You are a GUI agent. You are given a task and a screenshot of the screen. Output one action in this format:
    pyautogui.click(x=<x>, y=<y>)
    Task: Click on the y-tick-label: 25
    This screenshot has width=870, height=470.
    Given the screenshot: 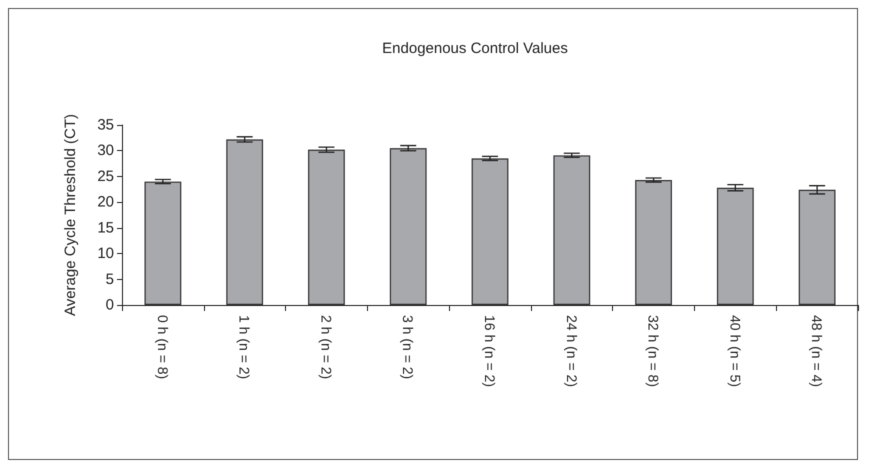 What is the action you would take?
    pyautogui.click(x=105, y=176)
    